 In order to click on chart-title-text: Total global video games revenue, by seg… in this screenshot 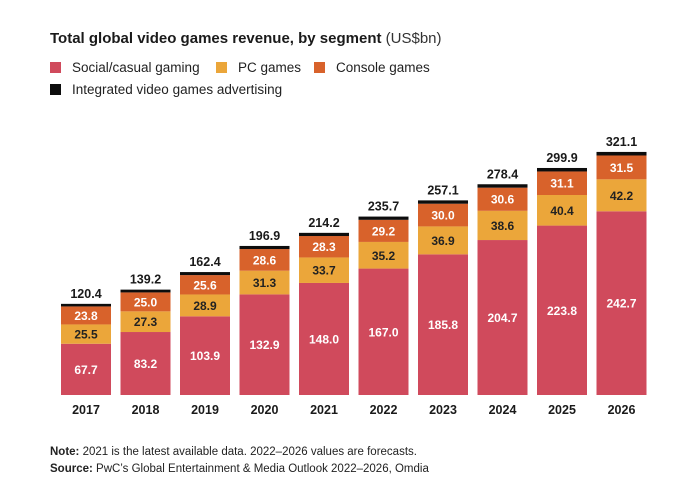, I will do `click(216, 38)`.